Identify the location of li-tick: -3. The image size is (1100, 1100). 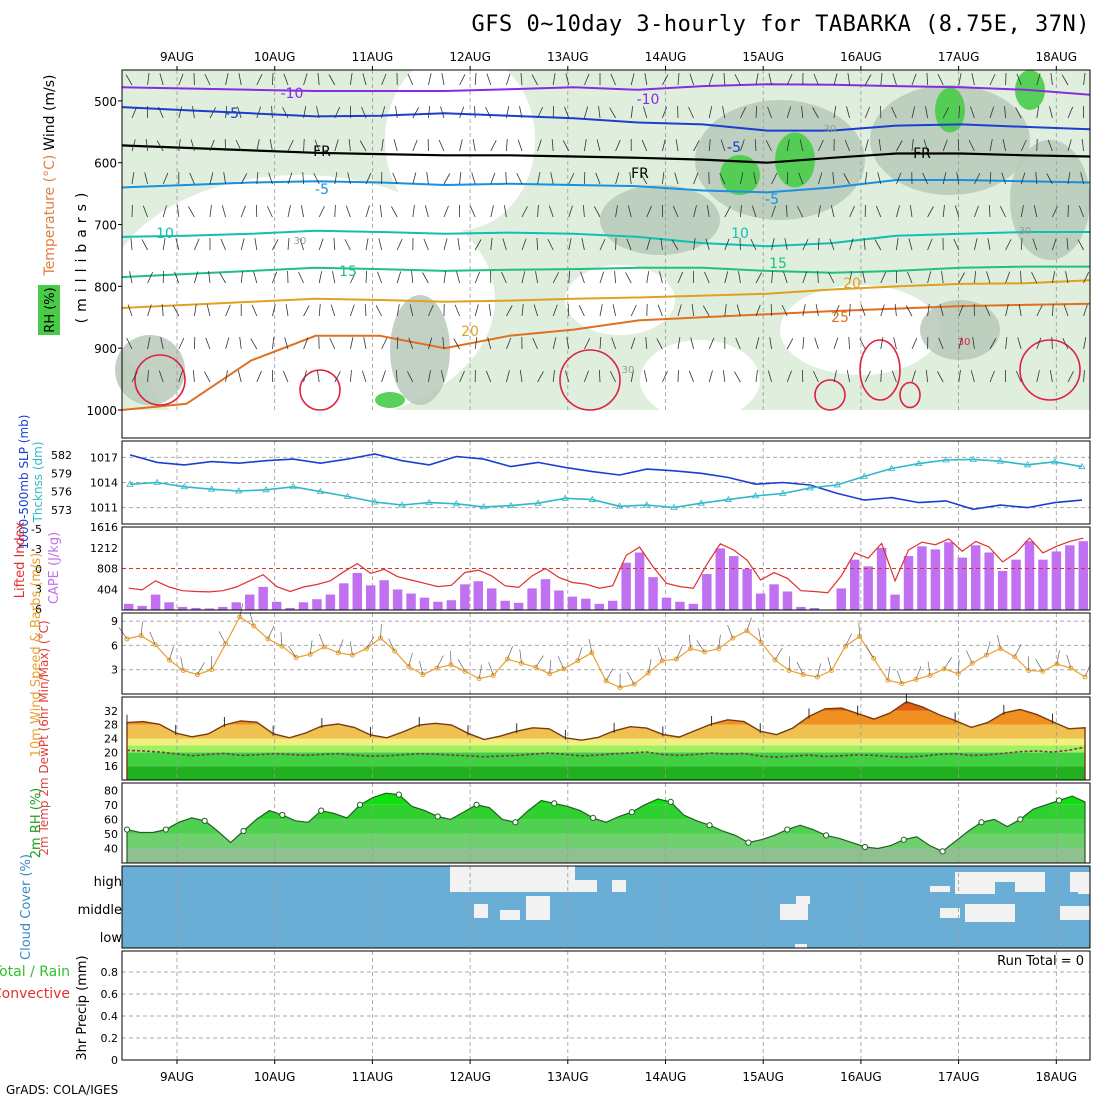
(36, 549).